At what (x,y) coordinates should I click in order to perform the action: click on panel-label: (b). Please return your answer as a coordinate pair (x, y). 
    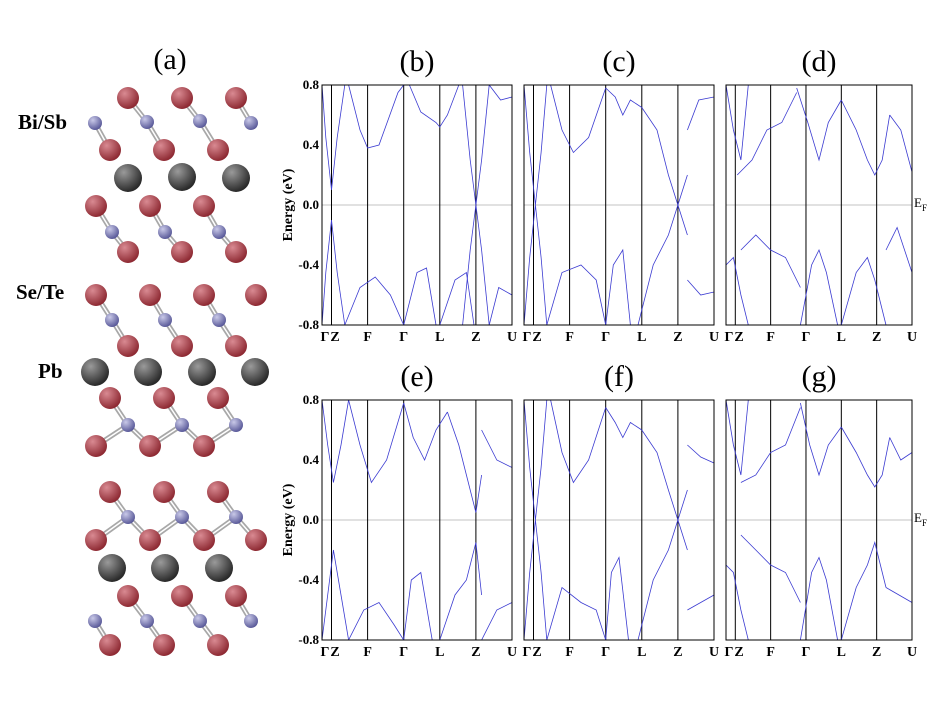
    Looking at the image, I should click on (417, 61).